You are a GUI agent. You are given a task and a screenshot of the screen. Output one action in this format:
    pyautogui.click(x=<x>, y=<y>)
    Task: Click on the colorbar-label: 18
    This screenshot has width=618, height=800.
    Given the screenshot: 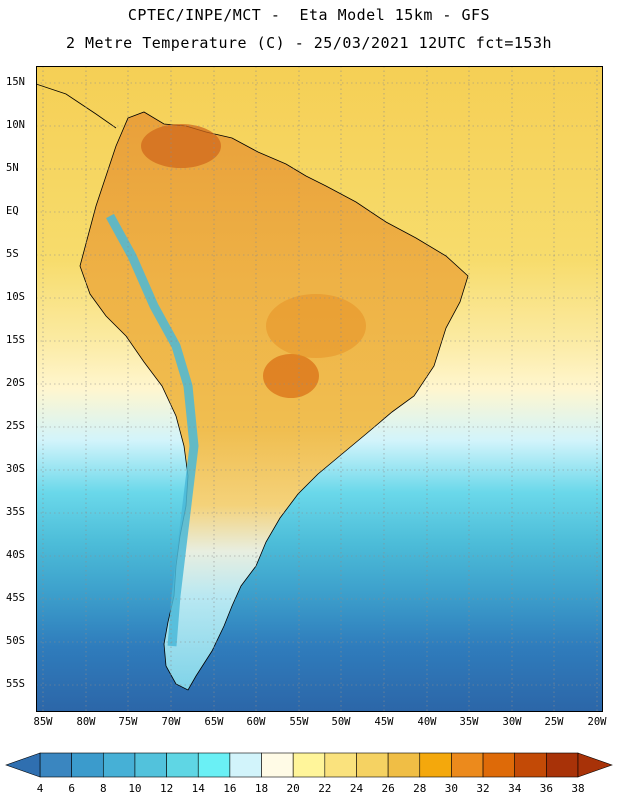 What is the action you would take?
    pyautogui.click(x=261, y=788)
    